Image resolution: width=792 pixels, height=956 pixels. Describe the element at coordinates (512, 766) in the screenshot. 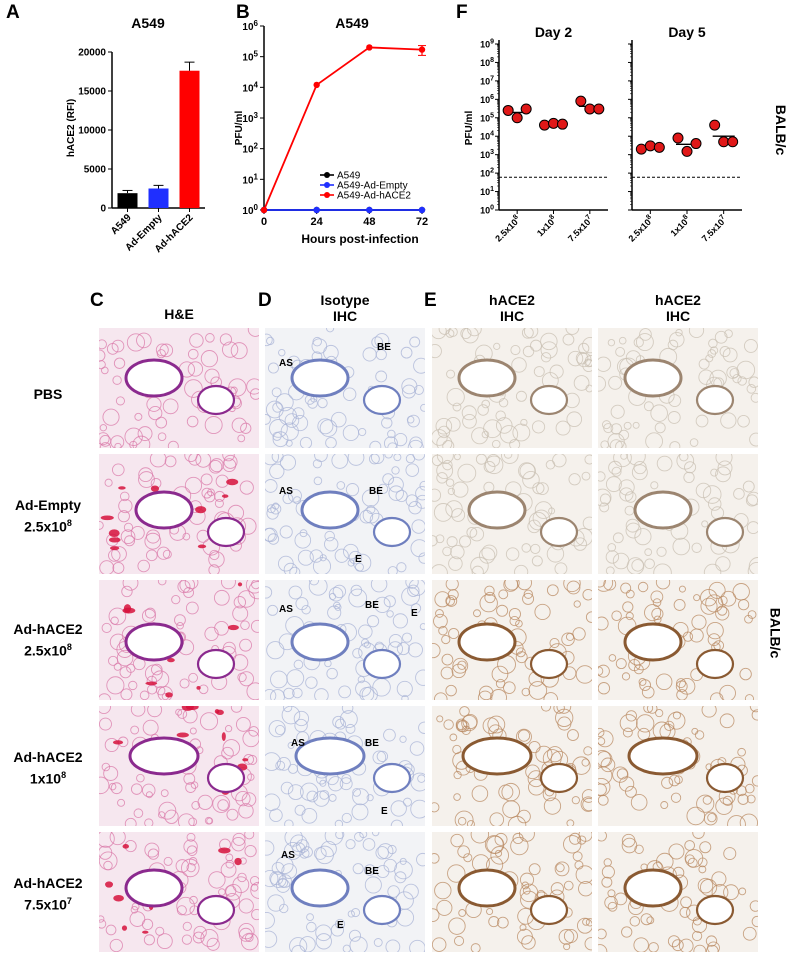

I see `histology-image` at that location.